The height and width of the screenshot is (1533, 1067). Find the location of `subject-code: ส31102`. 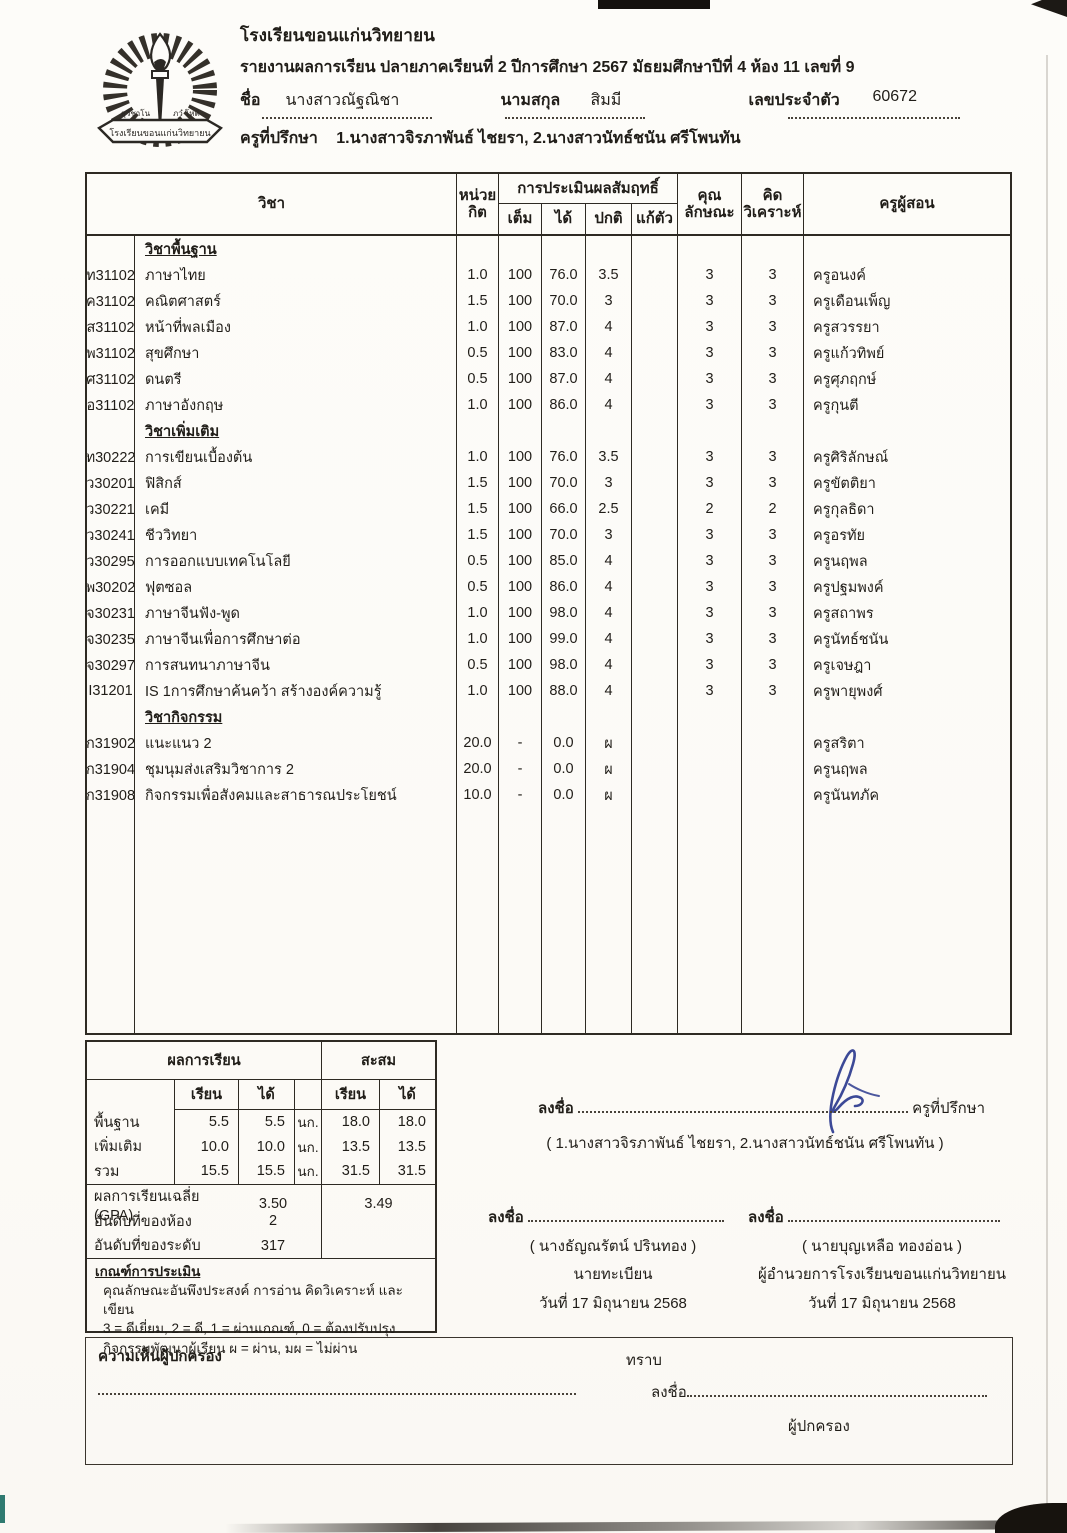

subject-code: ส31102 is located at coordinates (111, 327).